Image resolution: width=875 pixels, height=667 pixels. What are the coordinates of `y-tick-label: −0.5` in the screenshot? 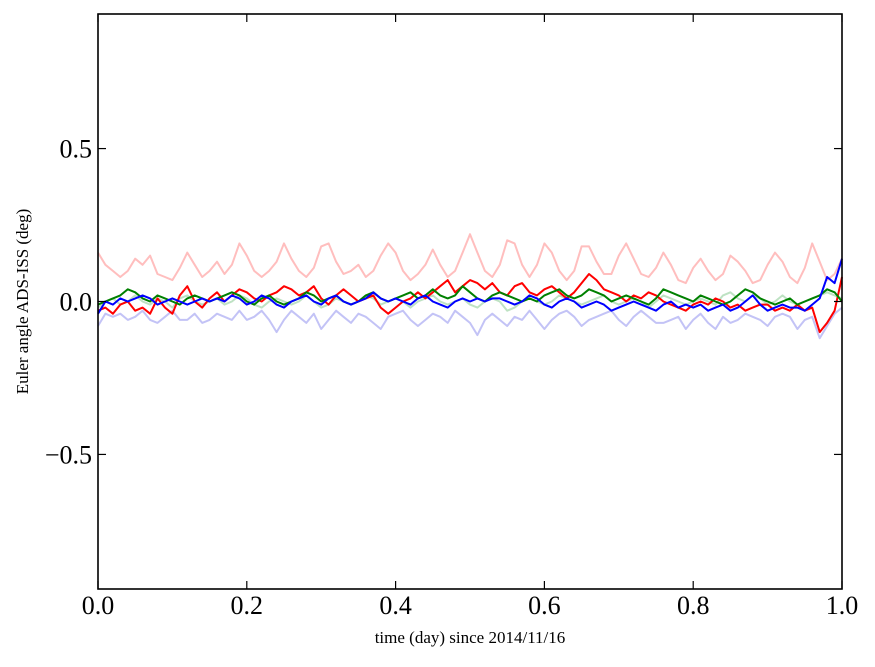 It's located at (68, 454).